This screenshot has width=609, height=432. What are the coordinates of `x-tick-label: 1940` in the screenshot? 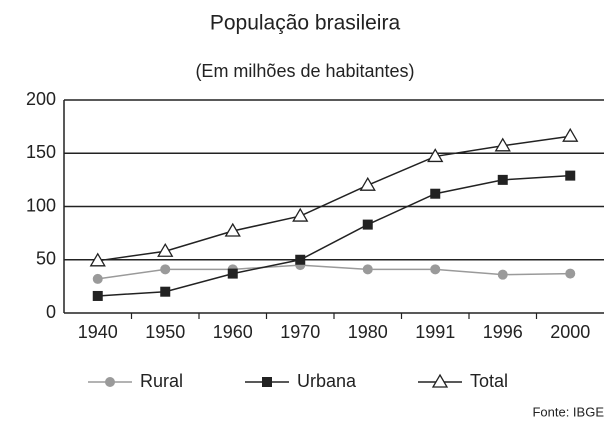 It's located at (98, 332).